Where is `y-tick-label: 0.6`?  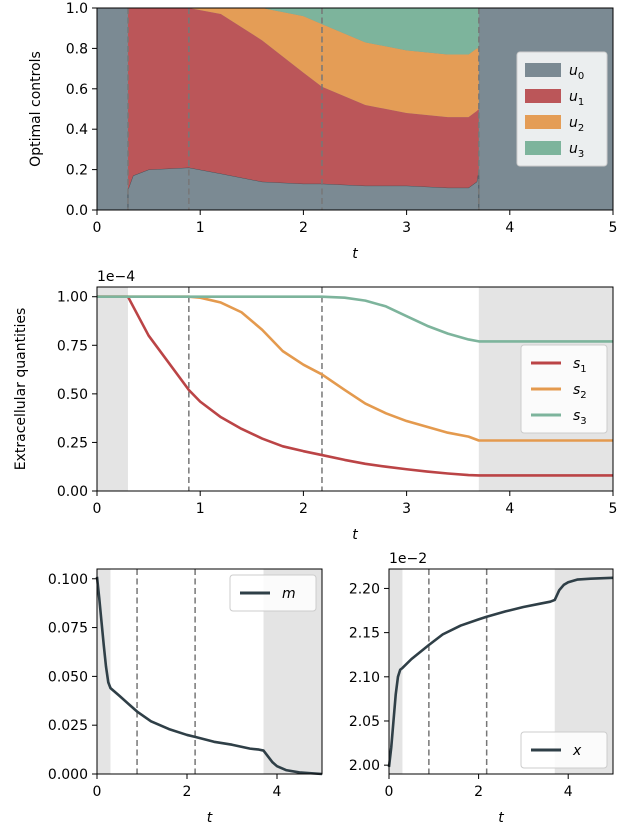 y-tick-label: 0.6 is located at coordinates (77, 90).